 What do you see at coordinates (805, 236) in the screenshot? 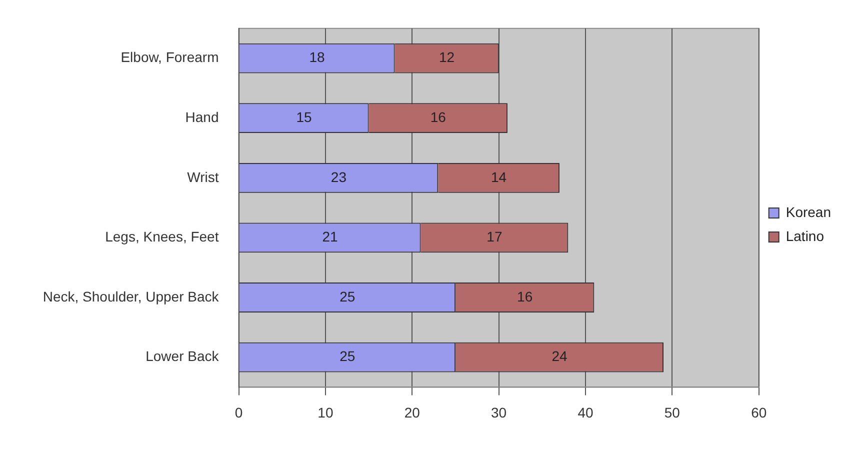
I see `legend-label: Latino` at bounding box center [805, 236].